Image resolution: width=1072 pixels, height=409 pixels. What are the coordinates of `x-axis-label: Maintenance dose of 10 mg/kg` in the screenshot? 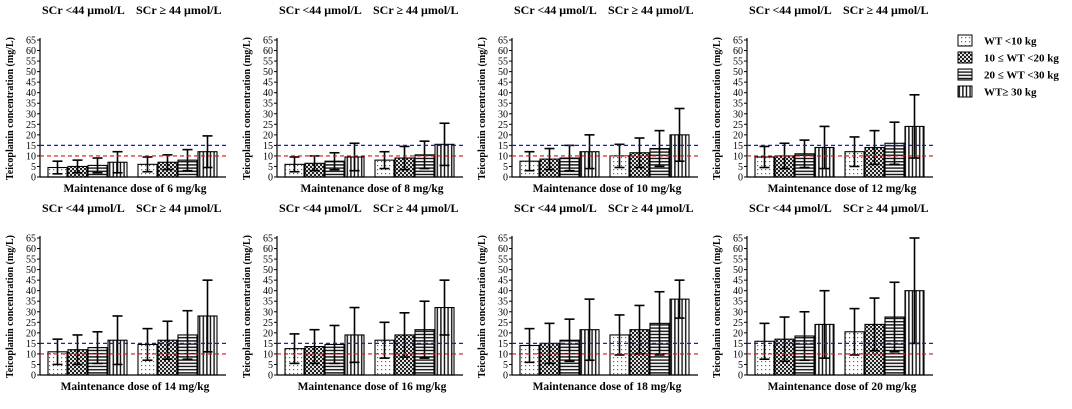 It's located at (607, 189).